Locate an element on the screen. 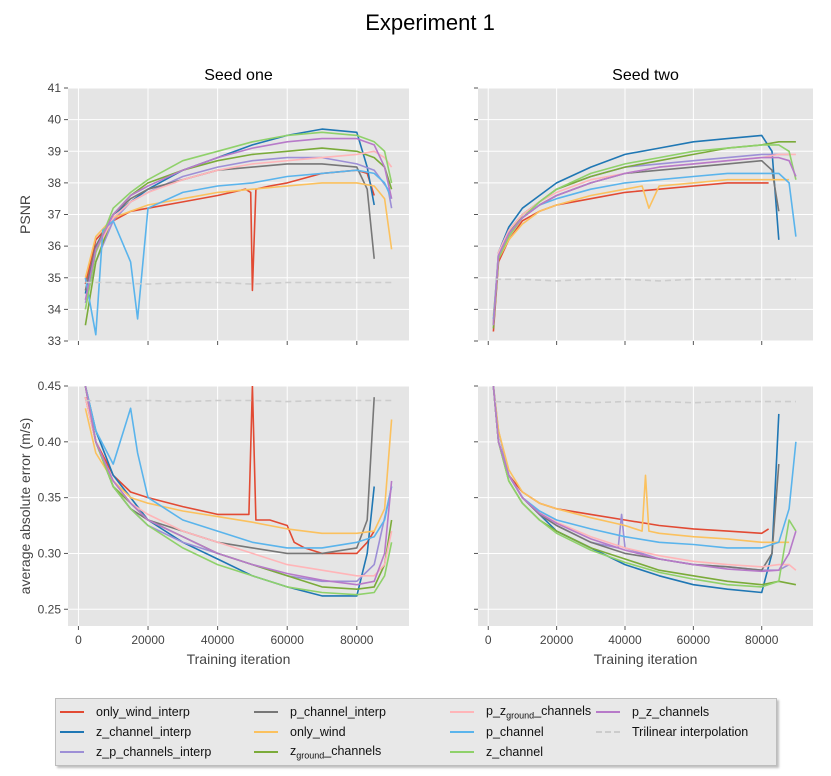 This screenshot has width=831, height=776. legend-label: p_channel_interp is located at coordinates (338, 712).